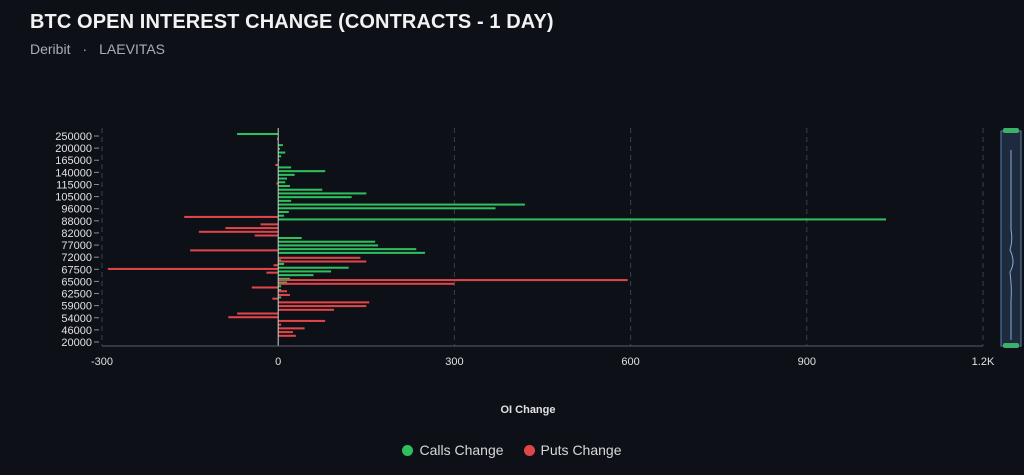  I want to click on y-tick-label: 105000, so click(73, 198).